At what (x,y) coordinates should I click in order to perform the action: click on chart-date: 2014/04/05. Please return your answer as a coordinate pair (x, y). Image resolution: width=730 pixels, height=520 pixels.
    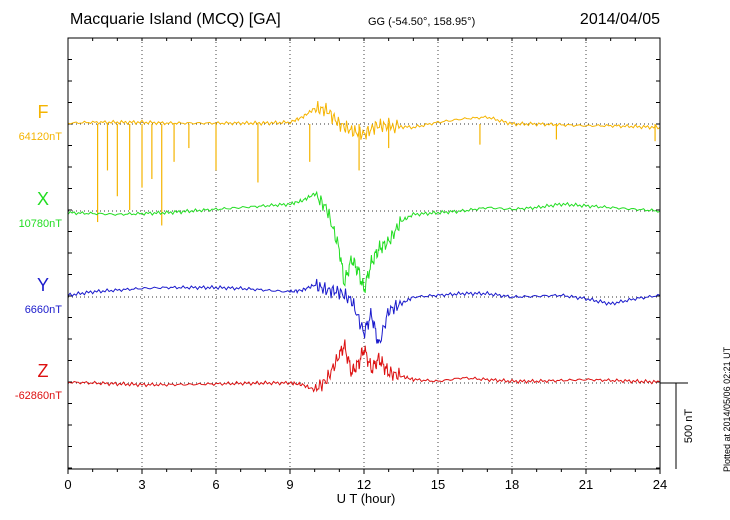
    Looking at the image, I should click on (619, 19).